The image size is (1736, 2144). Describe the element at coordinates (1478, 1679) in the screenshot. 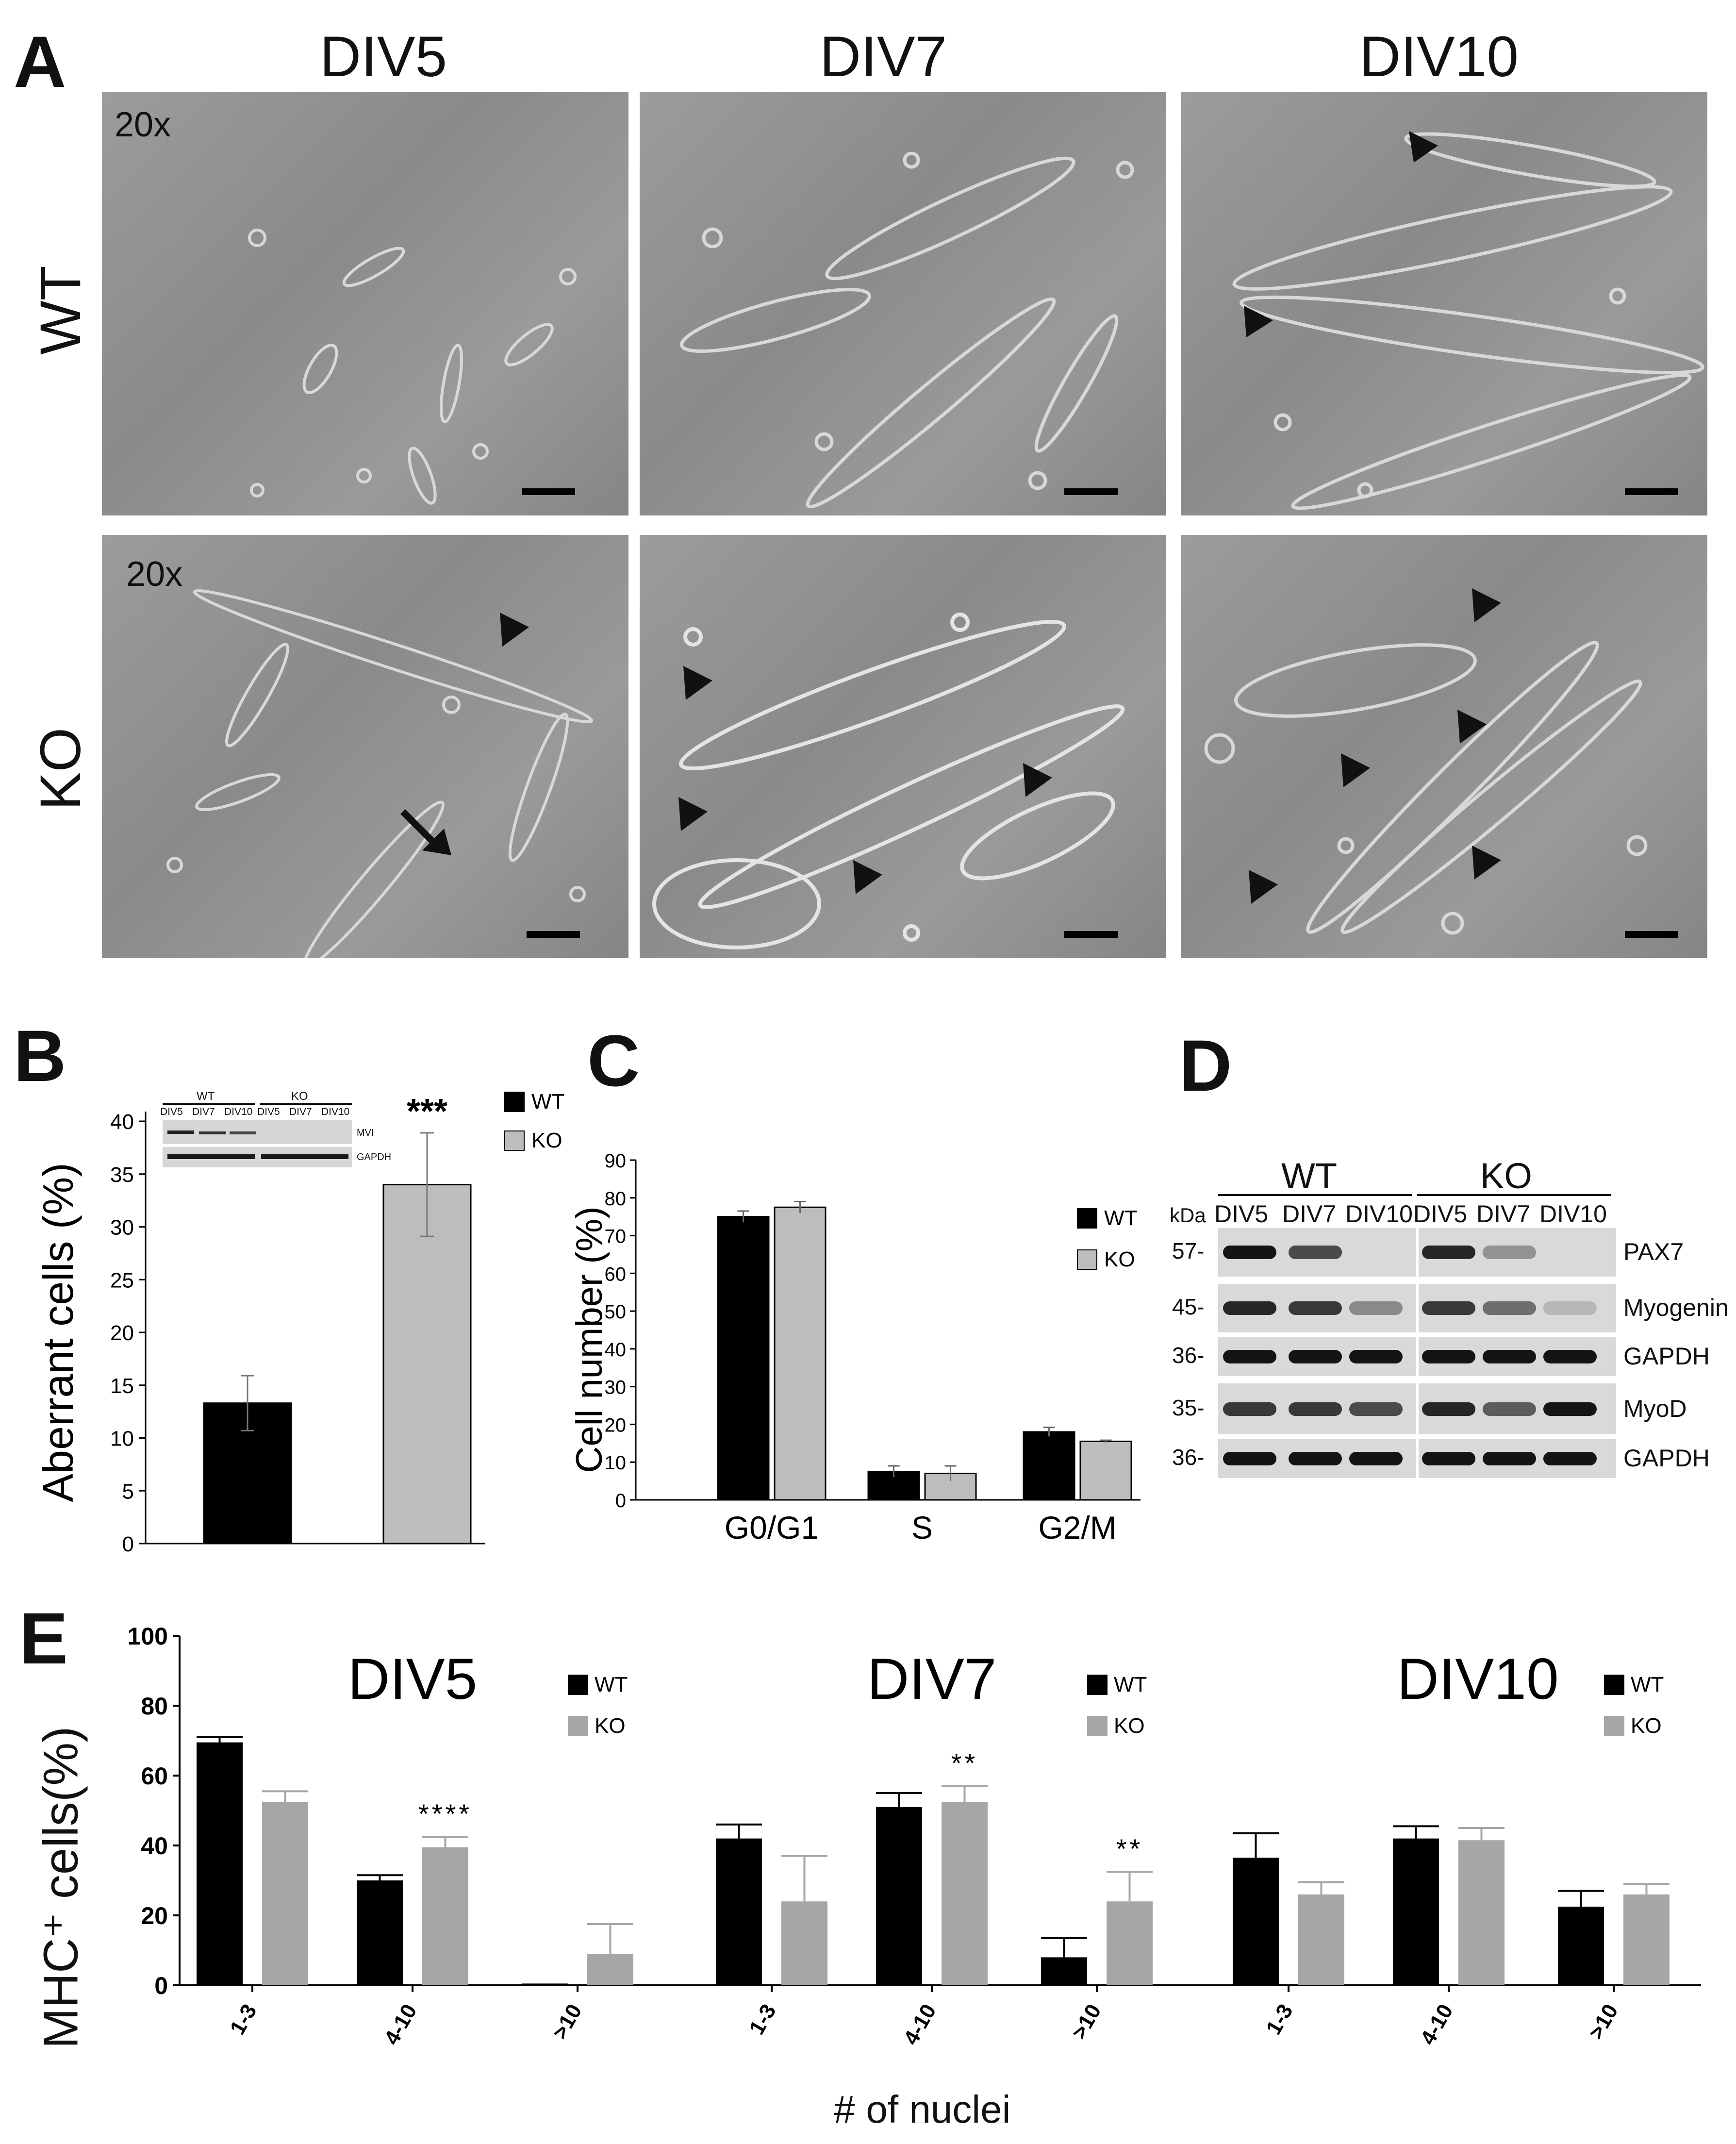

I see `chart-title: DIV10` at that location.